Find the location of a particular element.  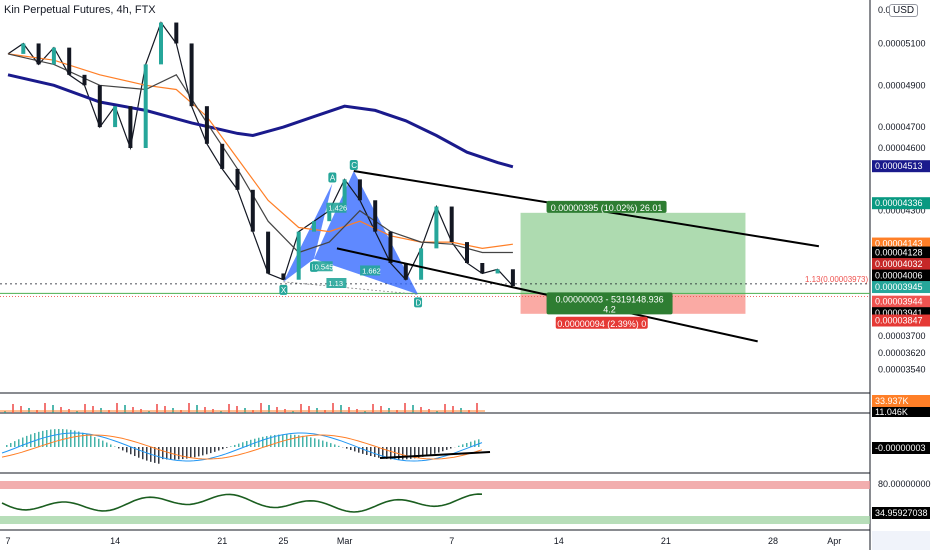

chart-title: Kin Perpetual Futures, 4h, FTX is located at coordinates (80, 10).